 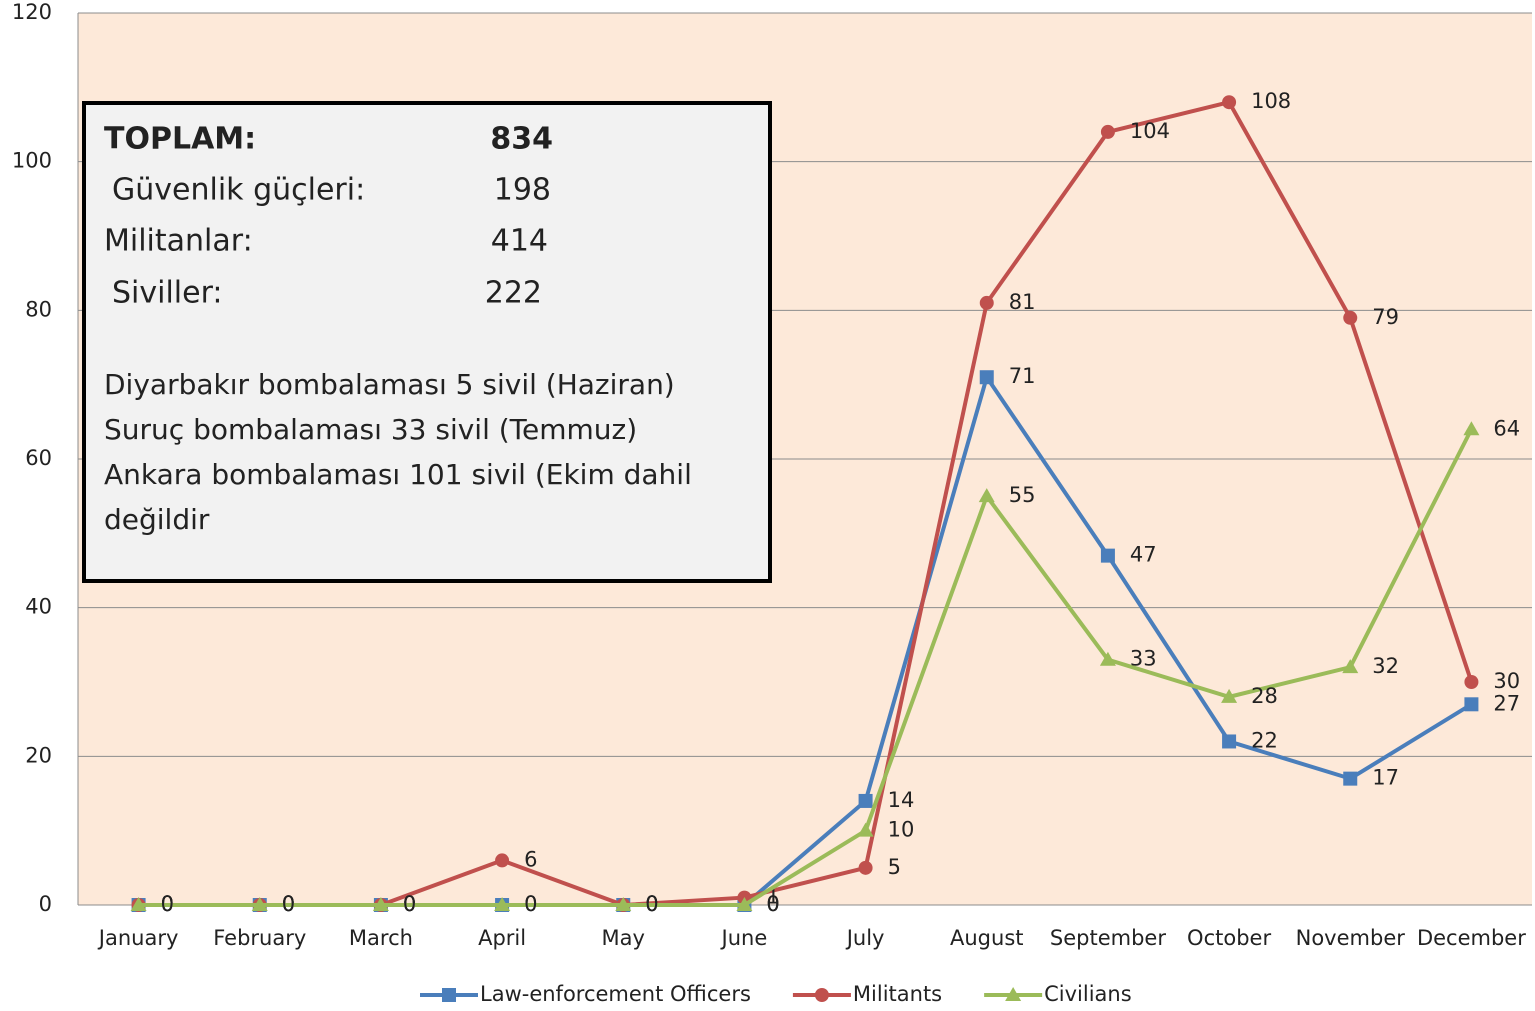 What do you see at coordinates (1385, 317) in the screenshot?
I see `data-label: 79` at bounding box center [1385, 317].